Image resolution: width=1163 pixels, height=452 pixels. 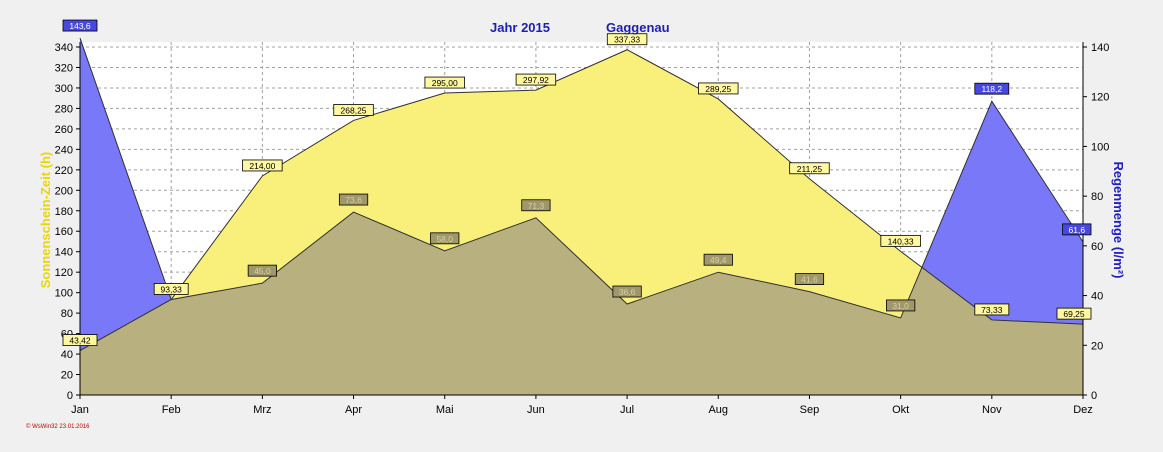 I want to click on x-tick-label: Dez, so click(x=1083, y=410).